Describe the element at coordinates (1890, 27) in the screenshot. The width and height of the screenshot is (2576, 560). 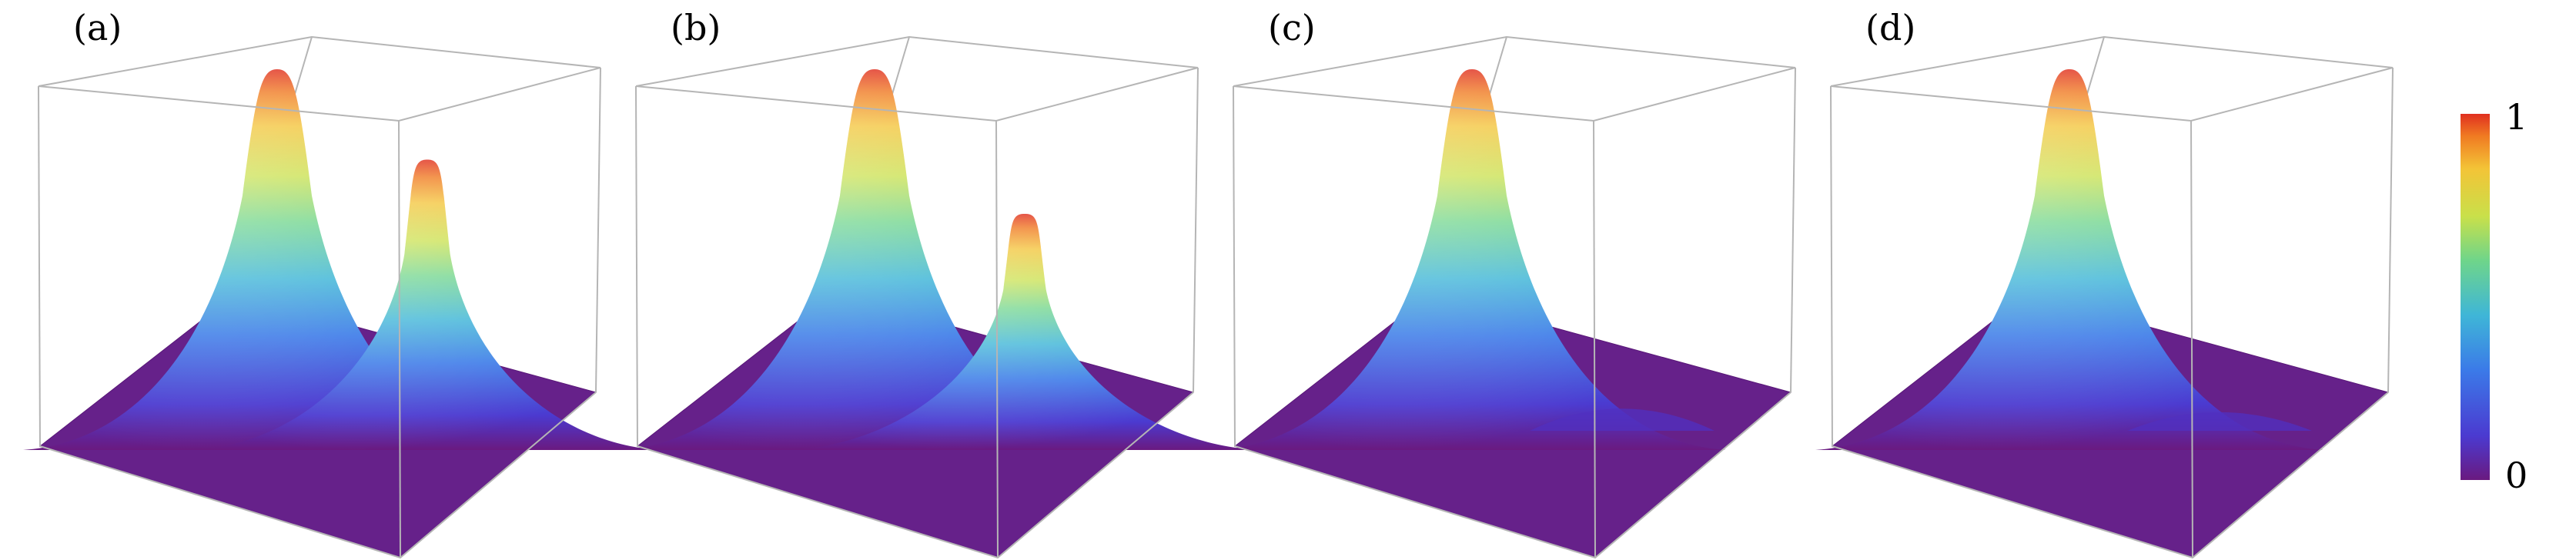
I see `panel-label: (d)` at that location.